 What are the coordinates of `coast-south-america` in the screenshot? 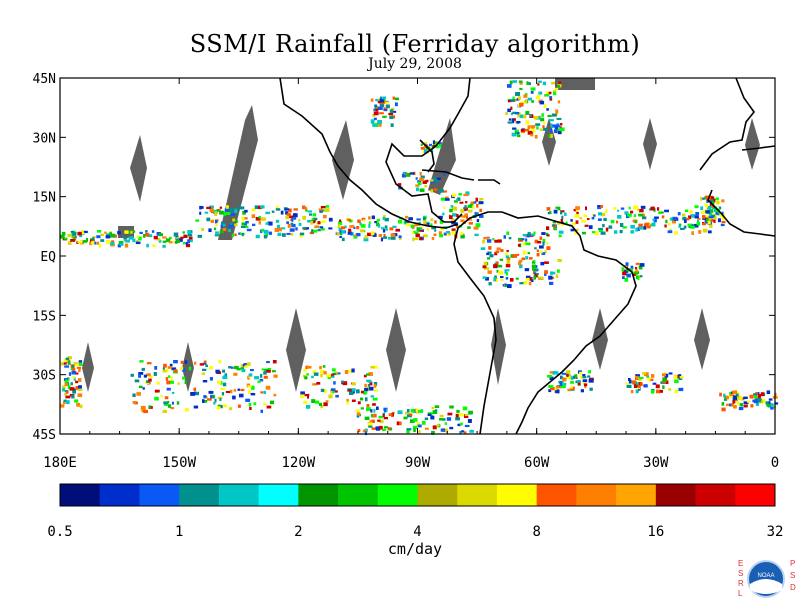 It's located at (547, 323).